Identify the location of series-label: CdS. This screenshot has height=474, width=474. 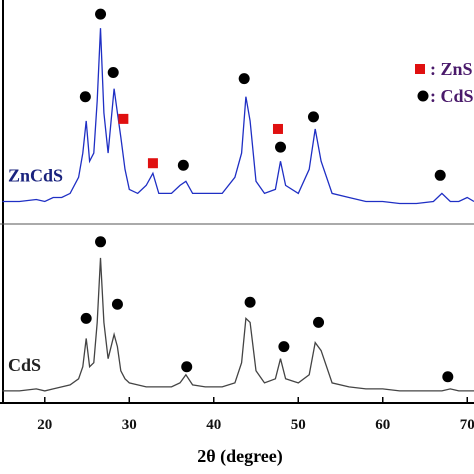
(24, 365).